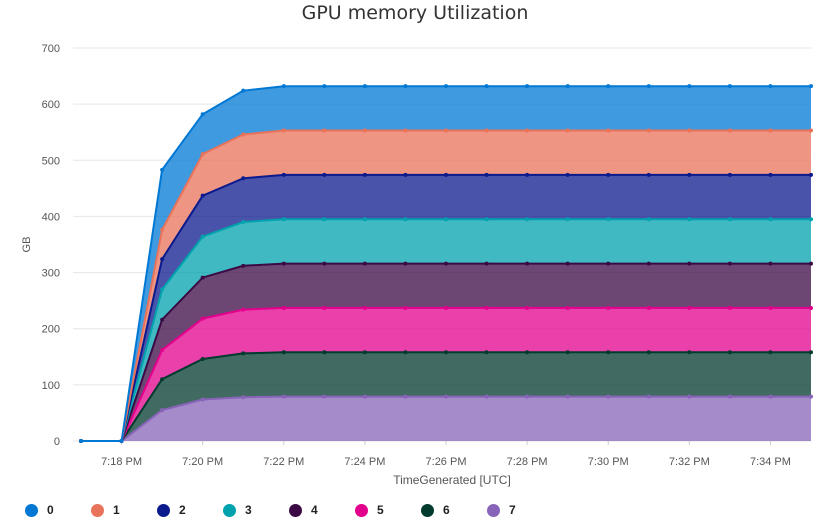  Describe the element at coordinates (369, 510) in the screenshot. I see `legend-item-5: 5` at that location.